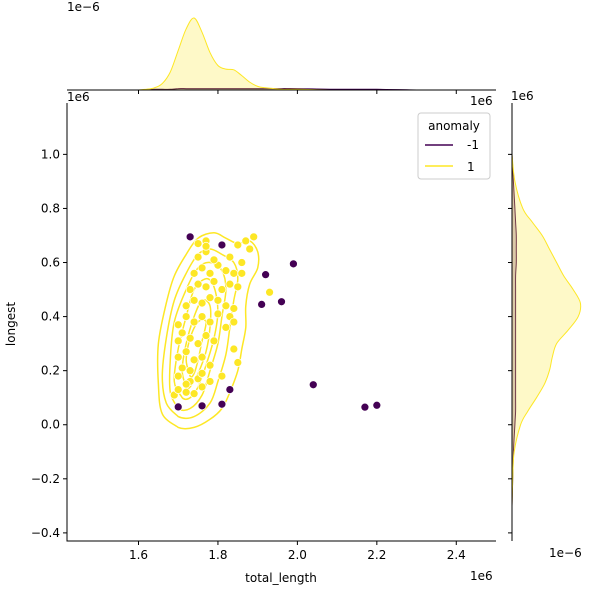  I want to click on top-marginal: 1e−6, so click(281, 47).